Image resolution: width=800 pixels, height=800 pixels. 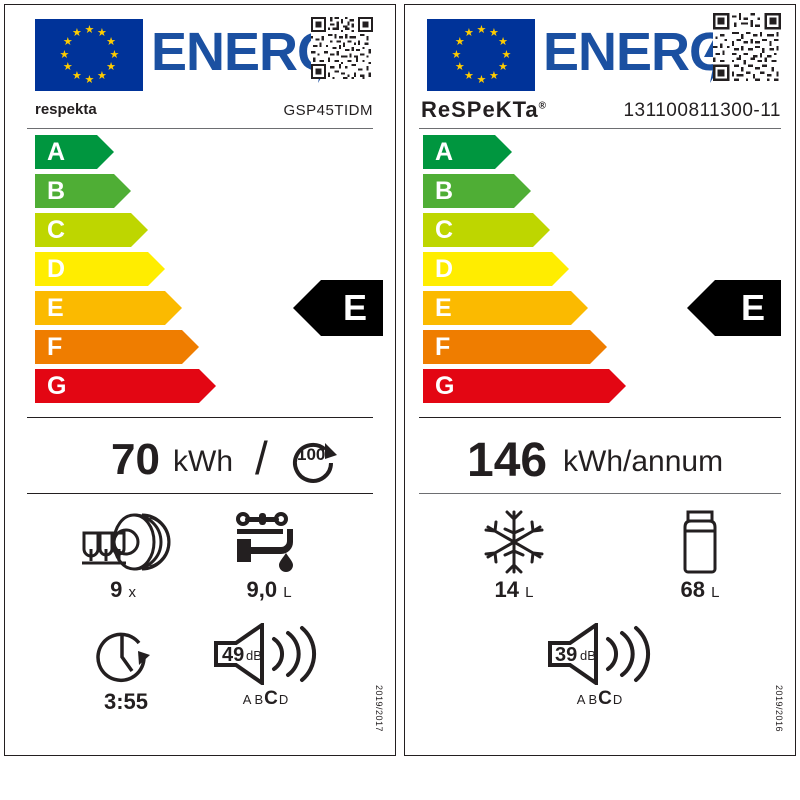 I want to click on energy-class-bar-d: D, so click(x=100, y=269).